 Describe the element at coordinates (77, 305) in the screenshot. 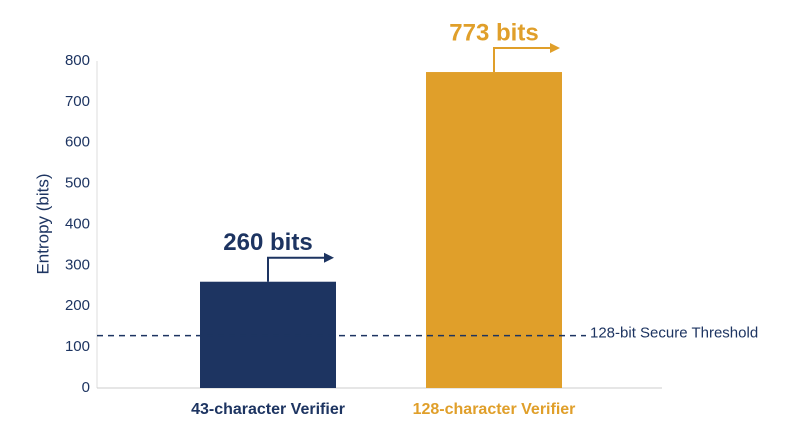

I see `y-tick-label: 200` at that location.